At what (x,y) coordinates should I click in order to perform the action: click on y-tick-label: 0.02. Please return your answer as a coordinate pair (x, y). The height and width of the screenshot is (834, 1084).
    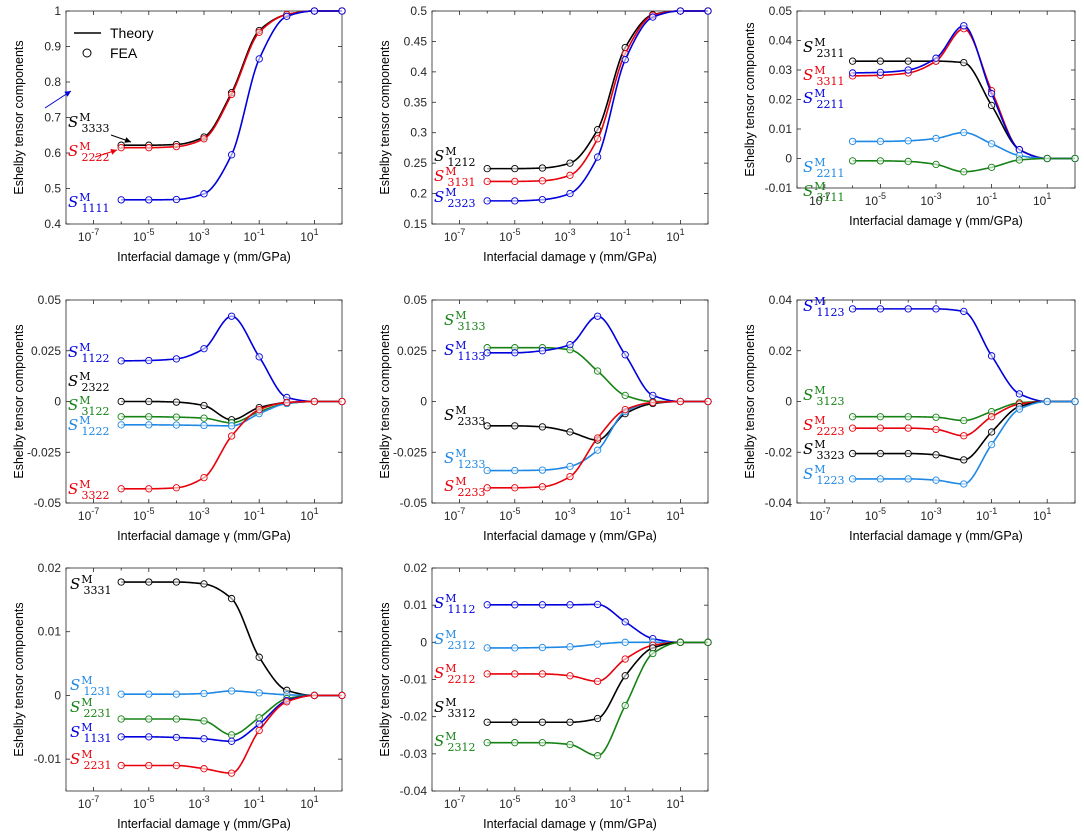
    Looking at the image, I should click on (781, 351).